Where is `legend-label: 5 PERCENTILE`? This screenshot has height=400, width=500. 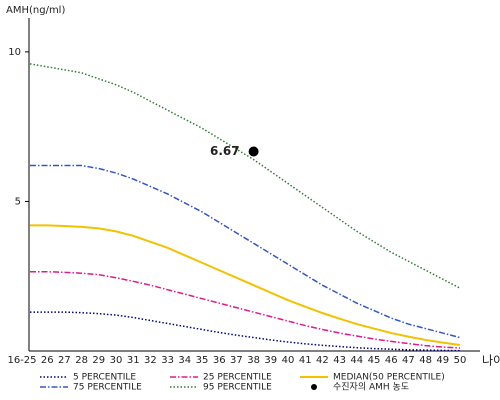
legend-label: 5 PERCENTILE is located at coordinates (104, 378).